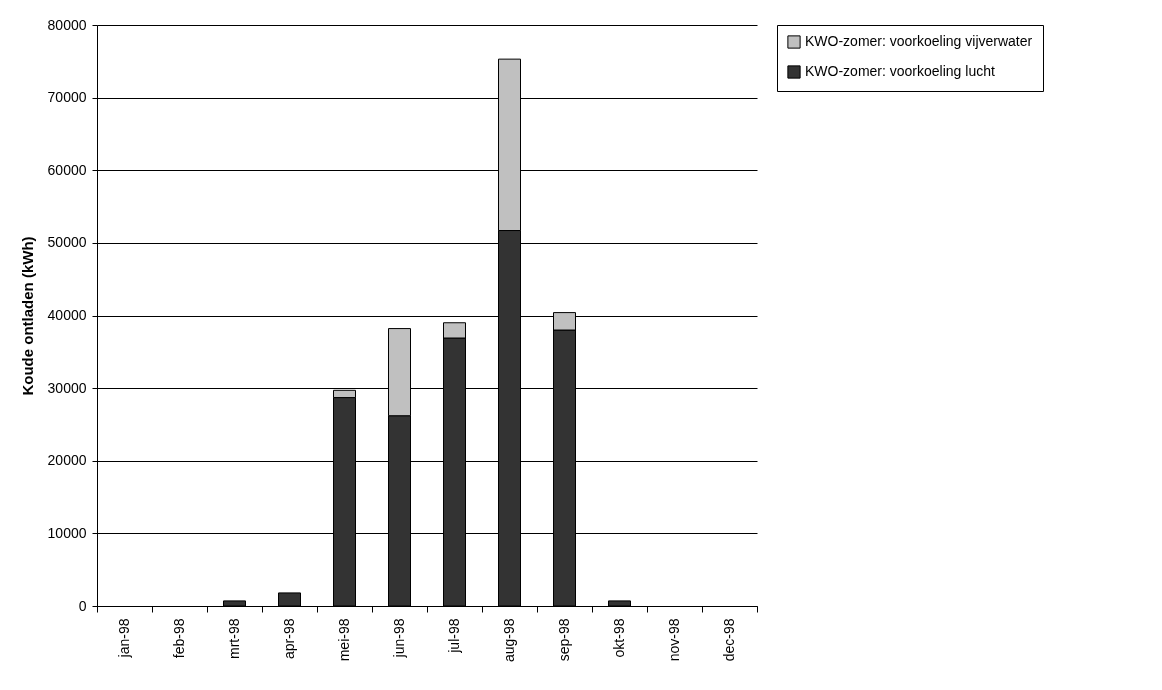  I want to click on y-tick-label: 70000, so click(67, 97).